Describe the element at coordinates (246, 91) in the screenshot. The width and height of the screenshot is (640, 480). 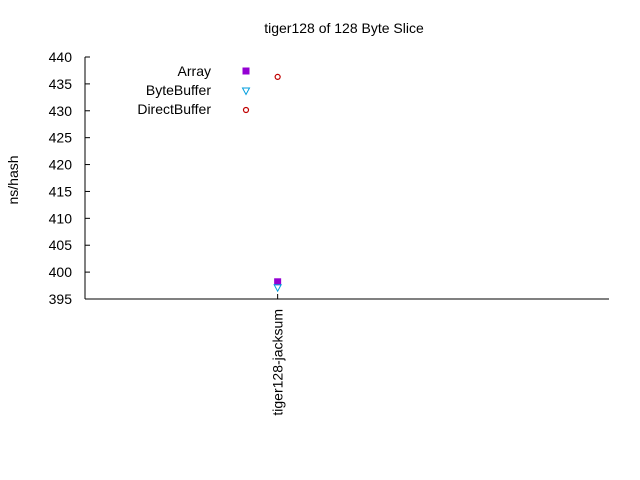
I see `legend-marker-bytebuffer` at that location.